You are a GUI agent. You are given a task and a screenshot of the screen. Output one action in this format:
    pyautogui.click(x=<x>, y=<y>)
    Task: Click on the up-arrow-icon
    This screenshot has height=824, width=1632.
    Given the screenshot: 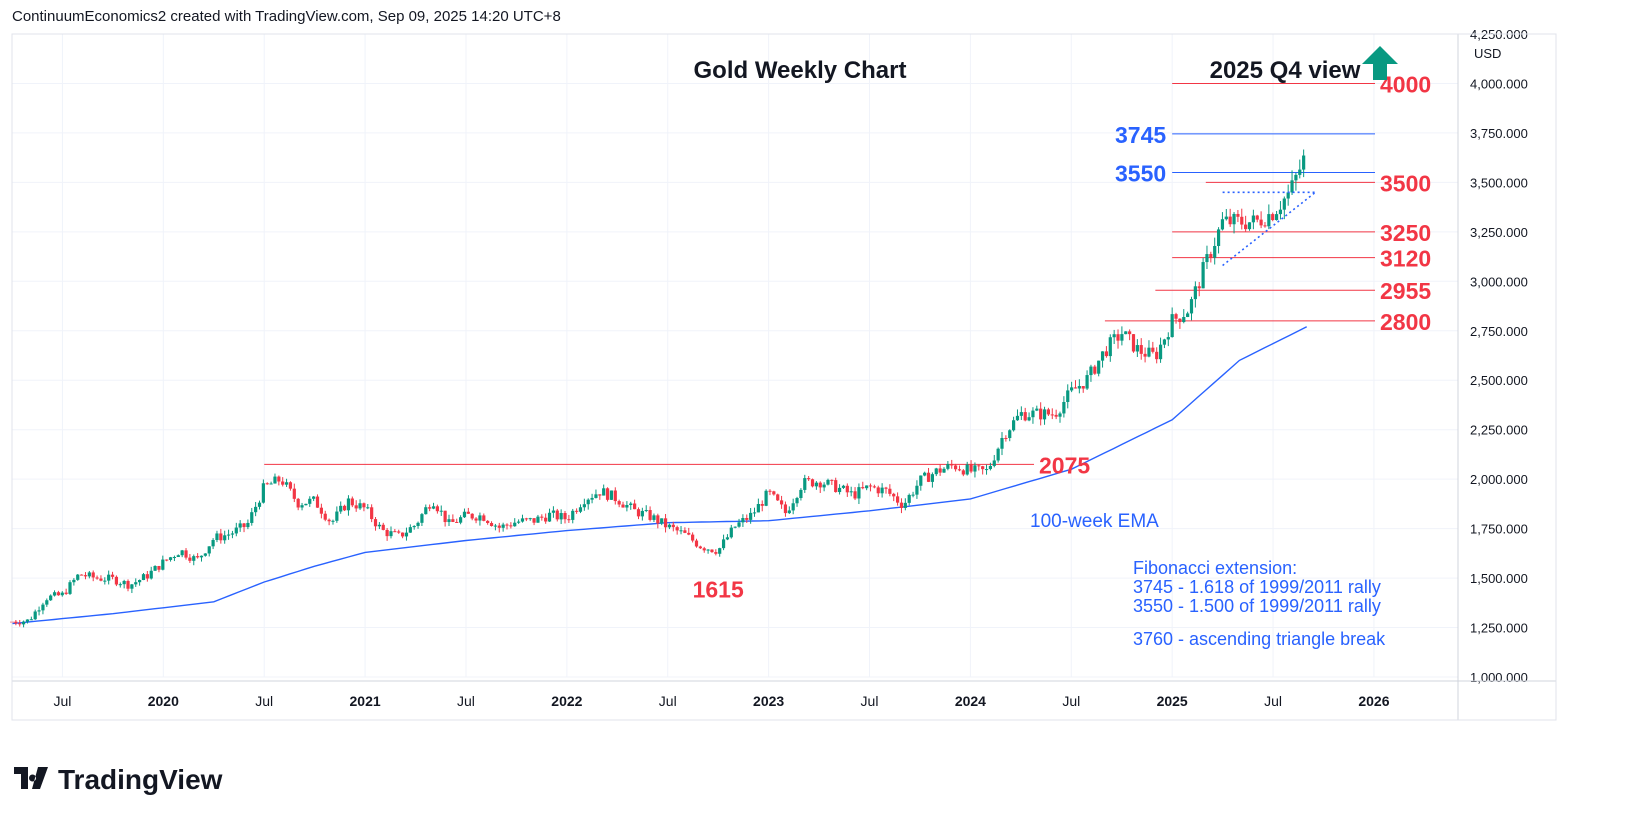 What is the action you would take?
    pyautogui.click(x=1380, y=63)
    